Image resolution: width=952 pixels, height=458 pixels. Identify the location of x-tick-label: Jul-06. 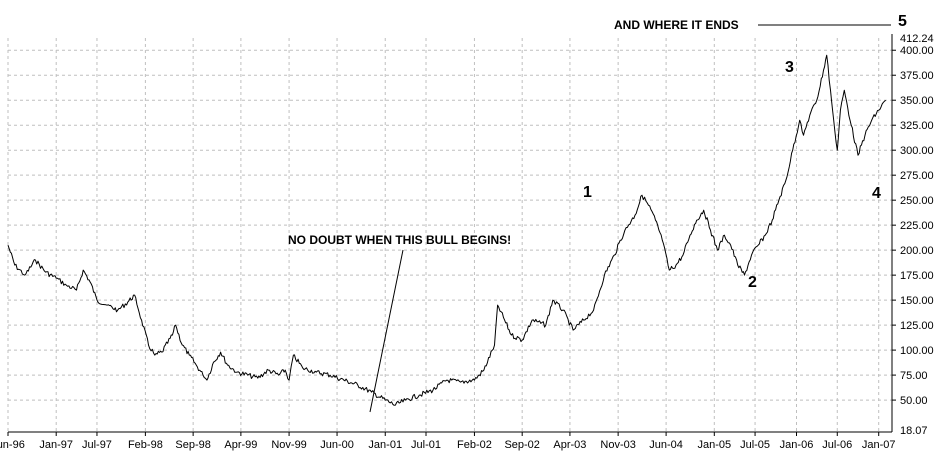
(837, 445).